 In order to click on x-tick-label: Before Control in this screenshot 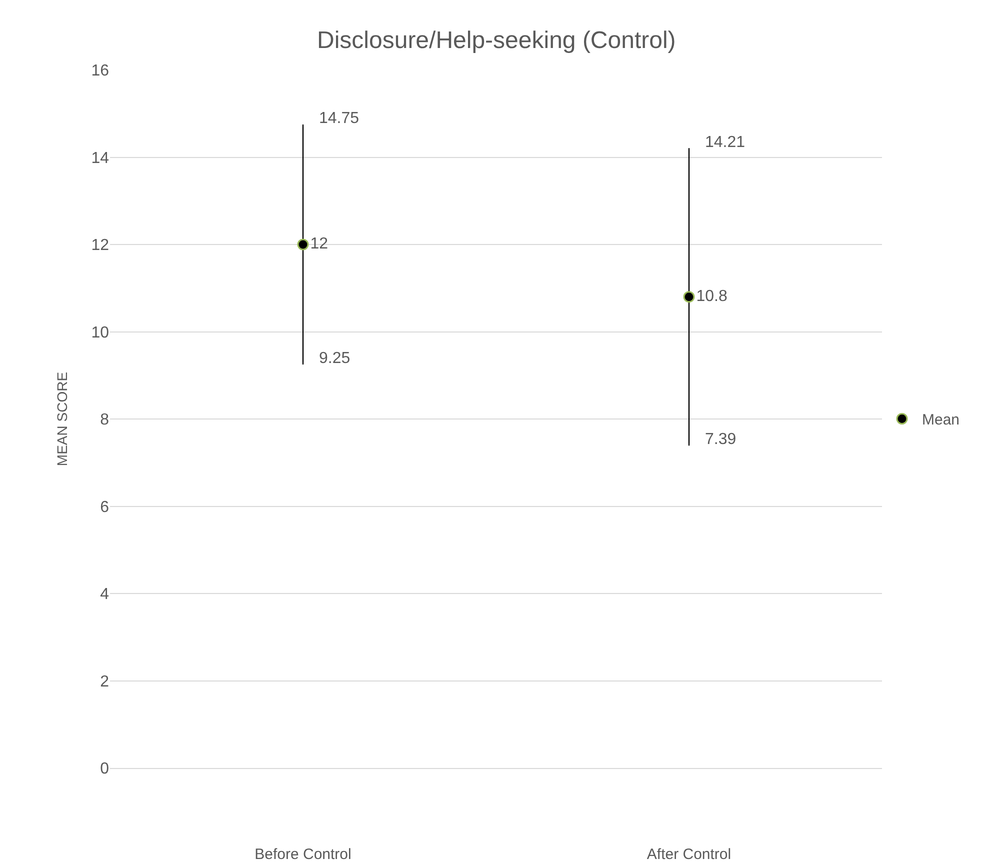, I will do `click(303, 854)`.